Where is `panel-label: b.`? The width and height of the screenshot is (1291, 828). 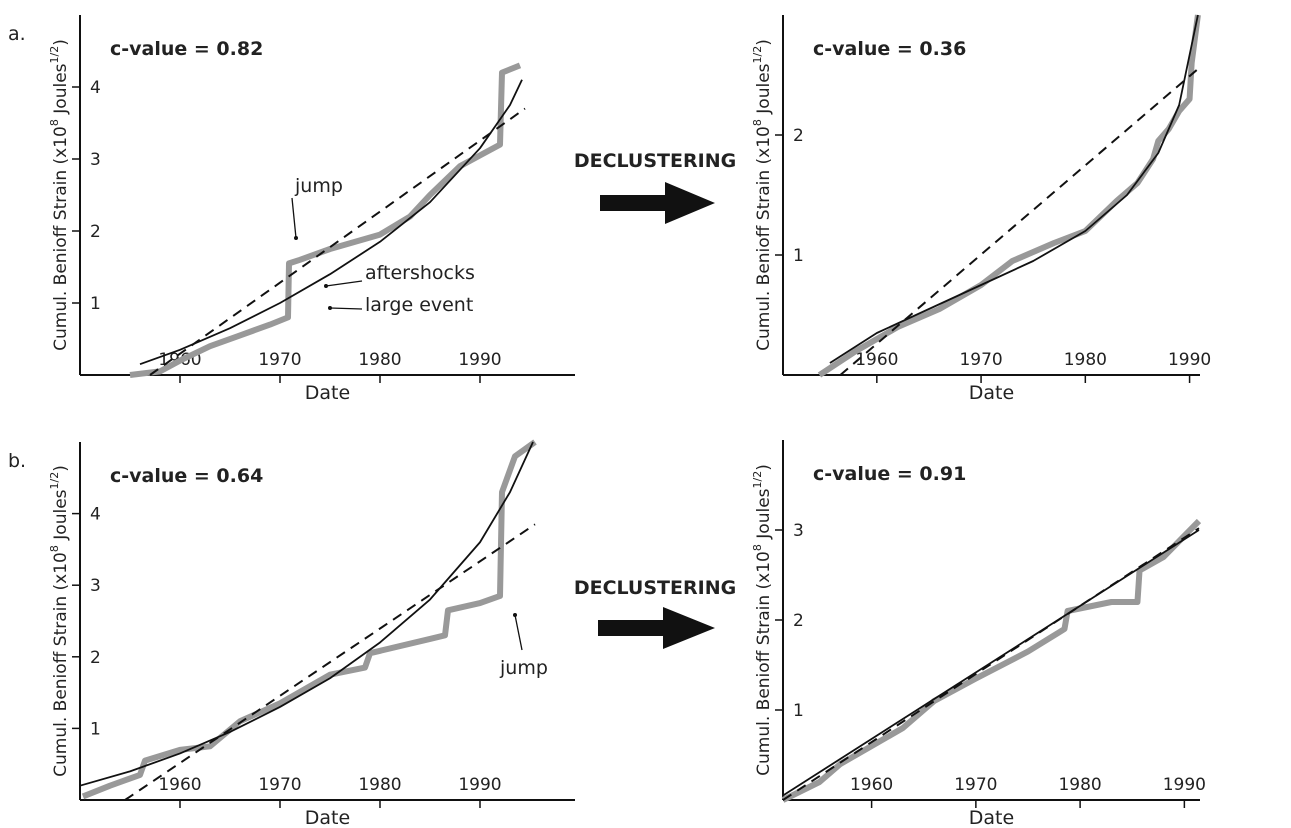 panel-label: b. is located at coordinates (17, 461).